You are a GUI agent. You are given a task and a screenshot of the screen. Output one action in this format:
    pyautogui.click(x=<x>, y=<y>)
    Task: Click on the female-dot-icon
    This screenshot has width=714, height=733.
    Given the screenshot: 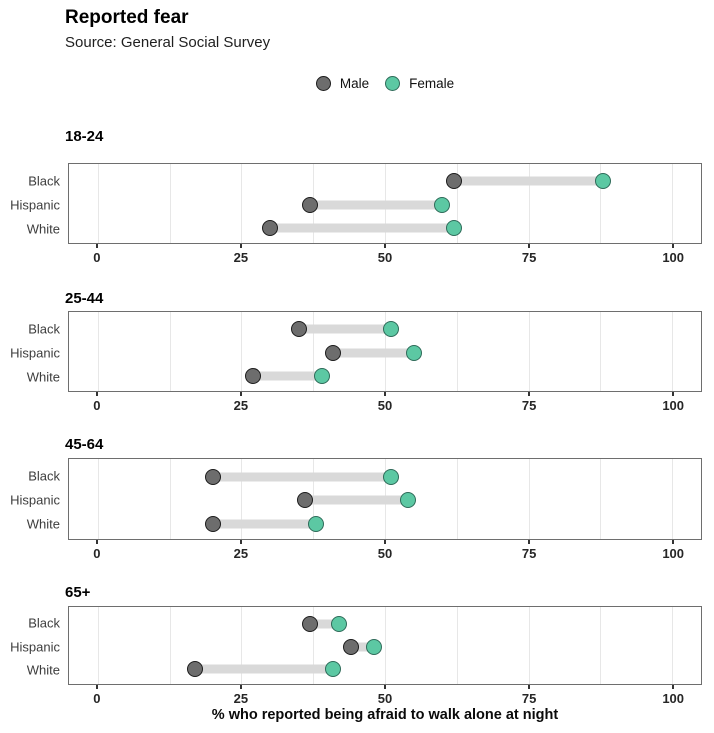 What is the action you would take?
    pyautogui.click(x=393, y=83)
    